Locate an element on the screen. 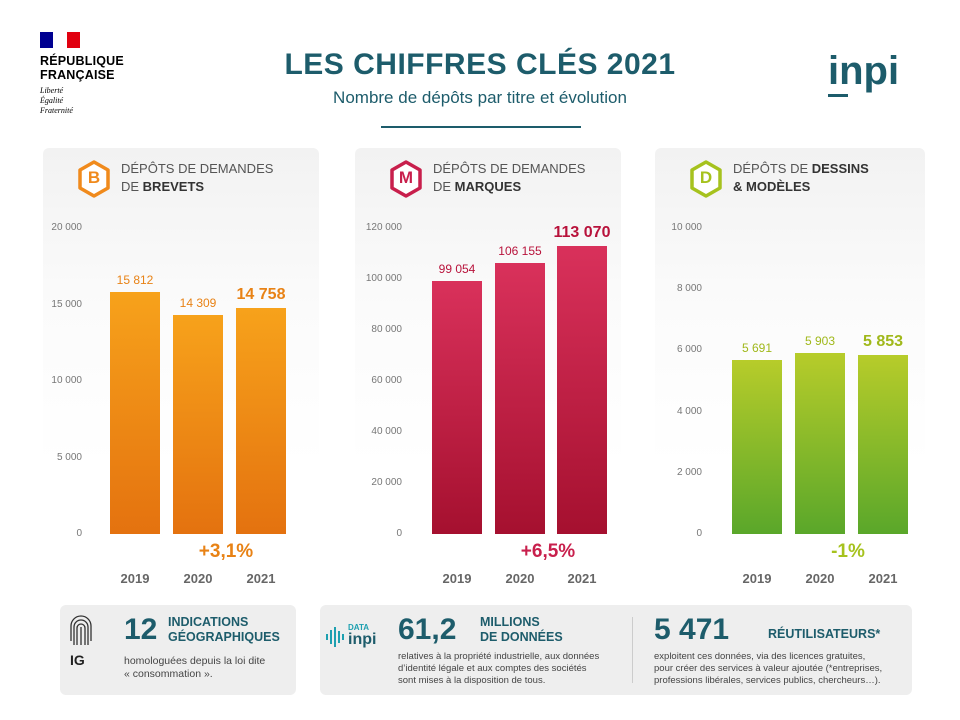  chart-badge-icon-b: B is located at coordinates (94, 179).